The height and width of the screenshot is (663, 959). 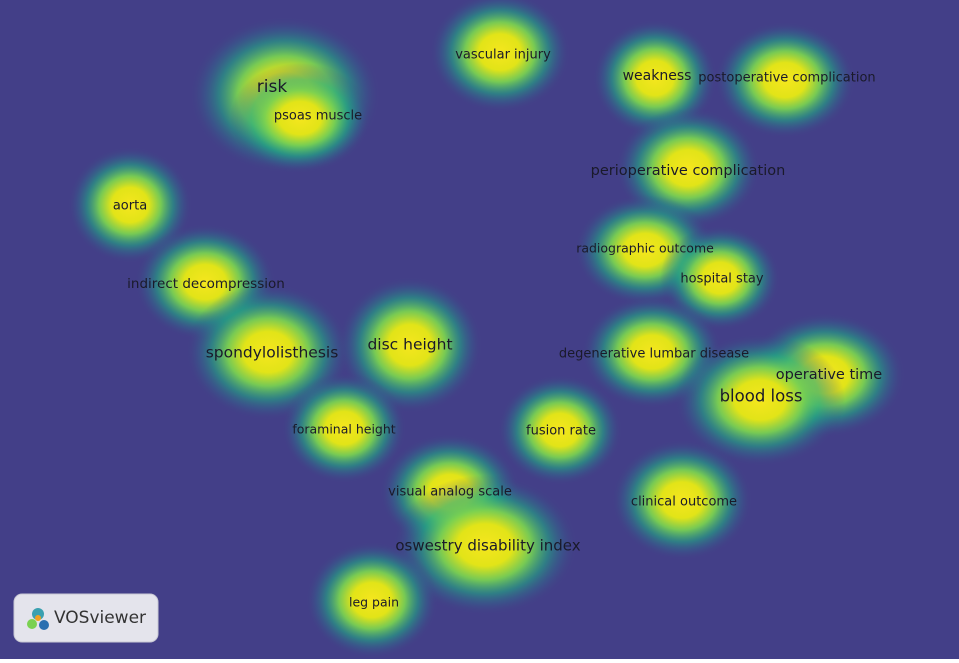 I want to click on keyword-label: weakness, so click(x=657, y=76).